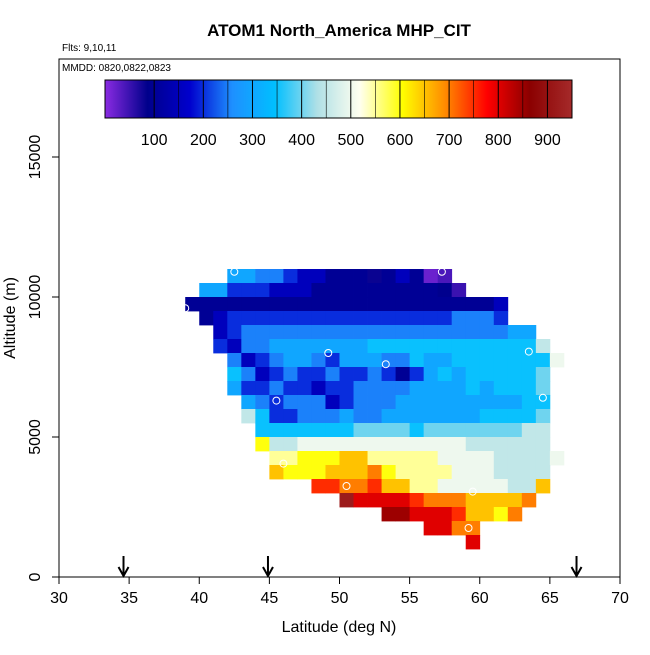 Image resolution: width=650 pixels, height=655 pixels. I want to click on profile-arrows, so click(350, 567).